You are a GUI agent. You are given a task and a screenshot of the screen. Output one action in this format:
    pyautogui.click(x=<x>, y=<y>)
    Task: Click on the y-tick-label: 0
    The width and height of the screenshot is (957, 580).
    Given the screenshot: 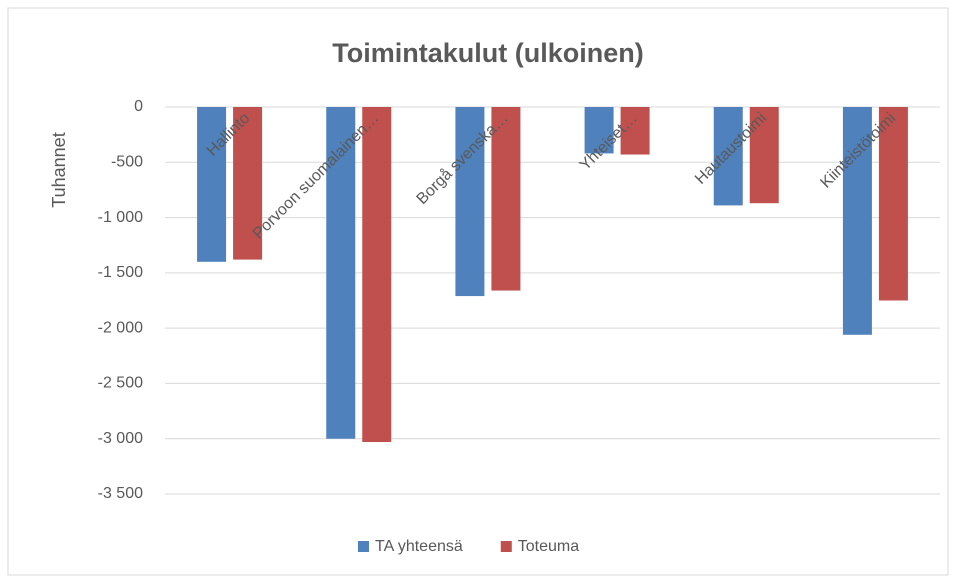 What is the action you would take?
    pyautogui.click(x=138, y=106)
    